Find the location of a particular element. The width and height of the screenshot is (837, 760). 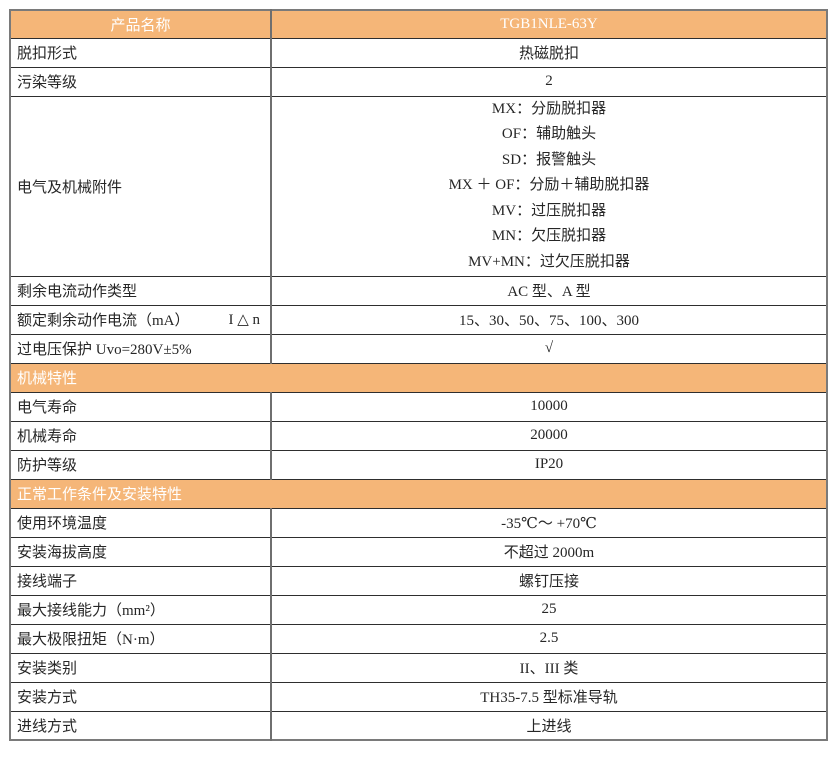

spec-value: 不超过 2000m is located at coordinates (549, 551).